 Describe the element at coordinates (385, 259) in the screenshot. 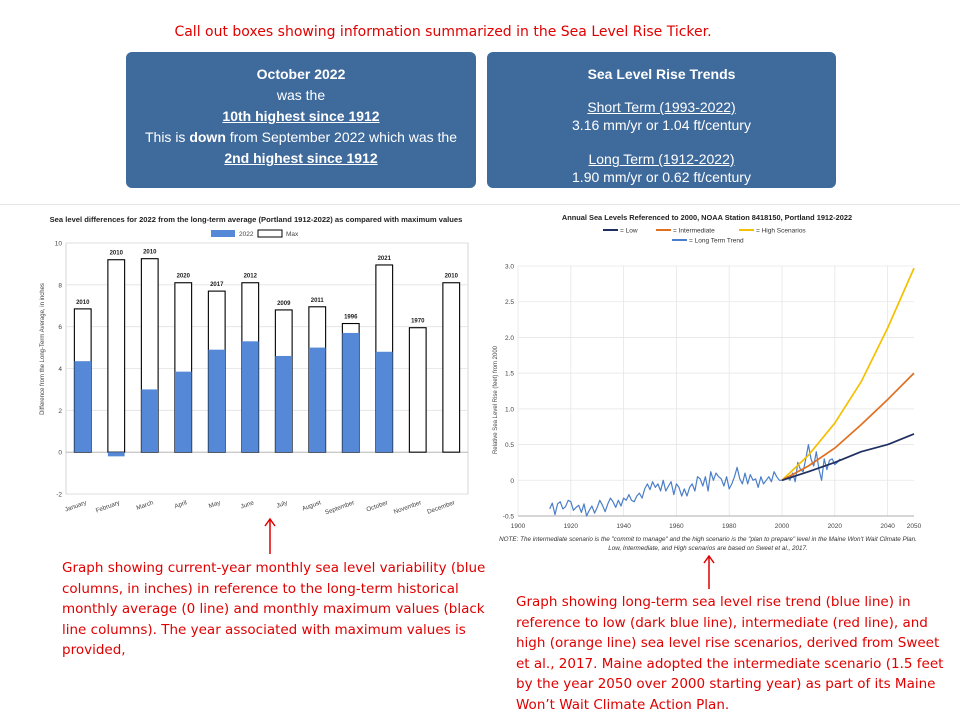

I see `max-year-label: 2021` at that location.